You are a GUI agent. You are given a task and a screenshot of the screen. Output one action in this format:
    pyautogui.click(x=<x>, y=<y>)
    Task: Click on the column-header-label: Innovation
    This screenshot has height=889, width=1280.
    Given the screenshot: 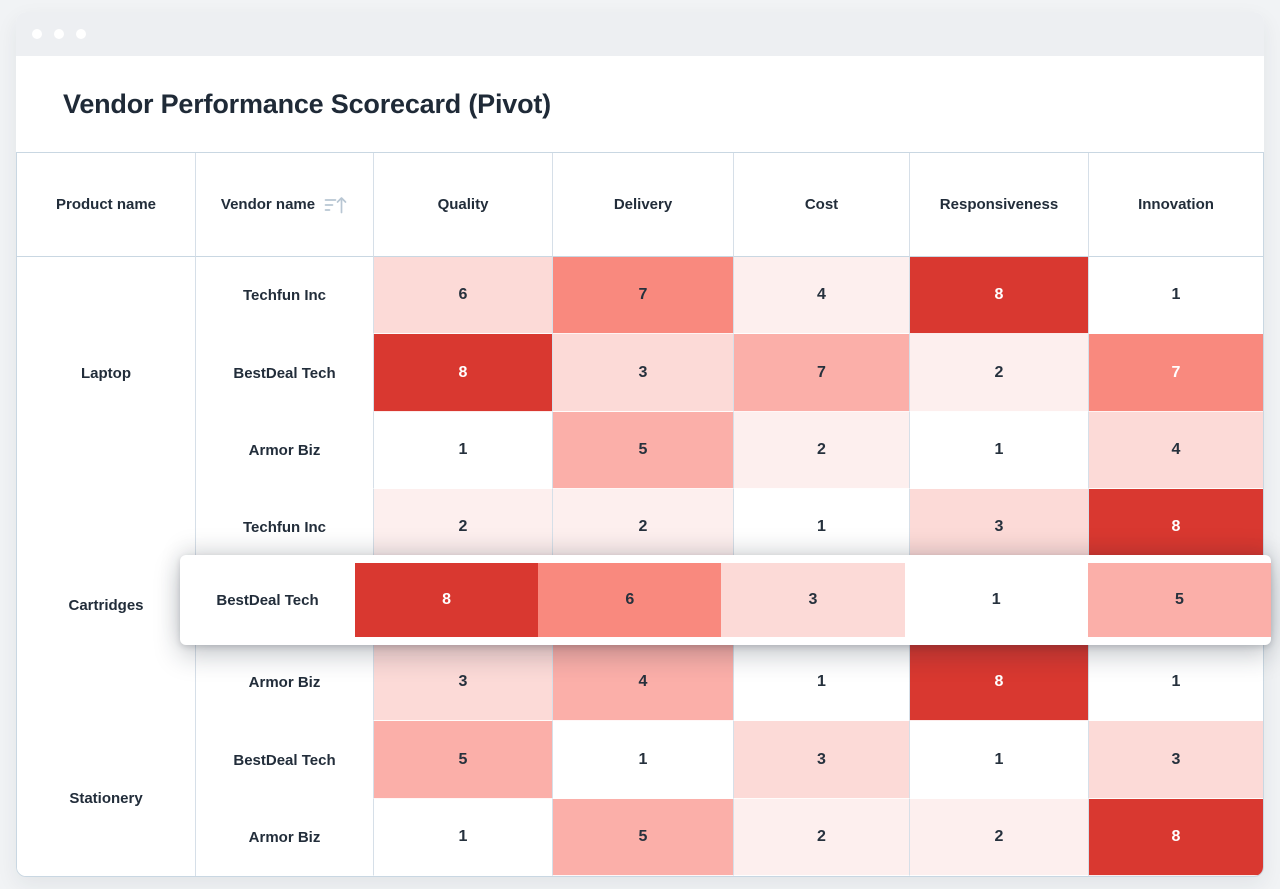 What is the action you would take?
    pyautogui.click(x=1176, y=204)
    